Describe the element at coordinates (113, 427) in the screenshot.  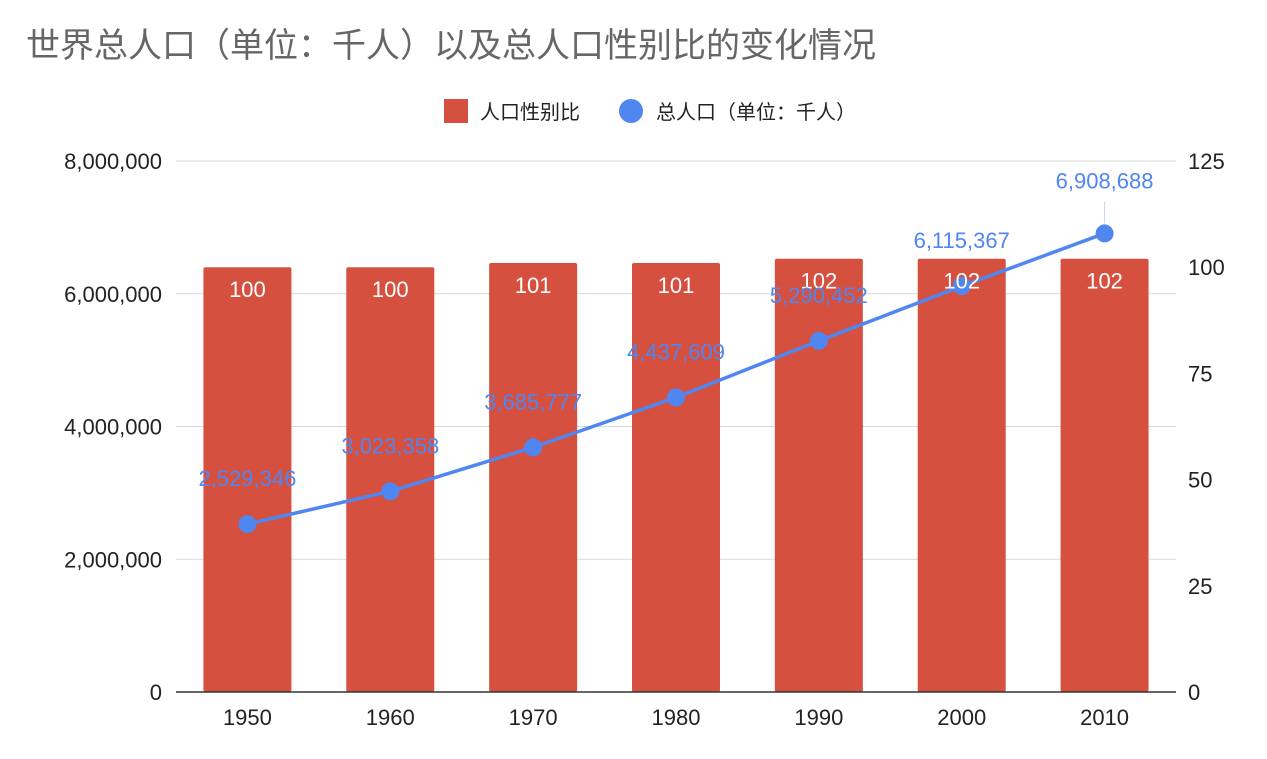
I see `left-axis-tick: 4,000,000` at that location.